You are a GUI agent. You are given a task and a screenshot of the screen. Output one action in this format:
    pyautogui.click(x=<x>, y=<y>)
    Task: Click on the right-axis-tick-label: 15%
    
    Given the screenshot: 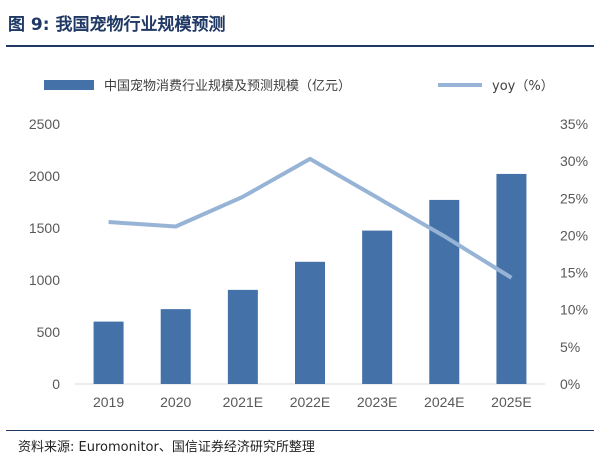 What is the action you would take?
    pyautogui.click(x=574, y=273)
    